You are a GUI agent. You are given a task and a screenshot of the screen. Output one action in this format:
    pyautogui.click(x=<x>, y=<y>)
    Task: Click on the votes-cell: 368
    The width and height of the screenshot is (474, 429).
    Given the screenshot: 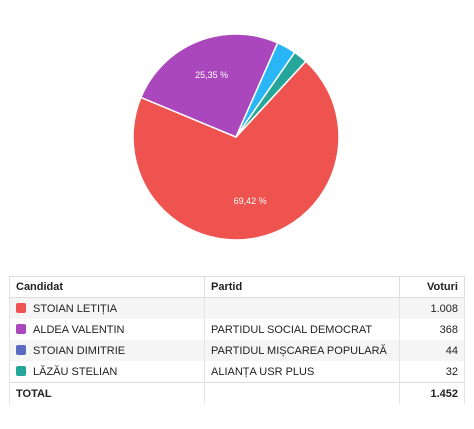 What is the action you would take?
    pyautogui.click(x=432, y=329)
    